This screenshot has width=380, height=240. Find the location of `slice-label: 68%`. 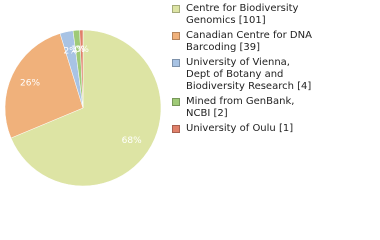

slice-label: 68% is located at coordinates (132, 141).